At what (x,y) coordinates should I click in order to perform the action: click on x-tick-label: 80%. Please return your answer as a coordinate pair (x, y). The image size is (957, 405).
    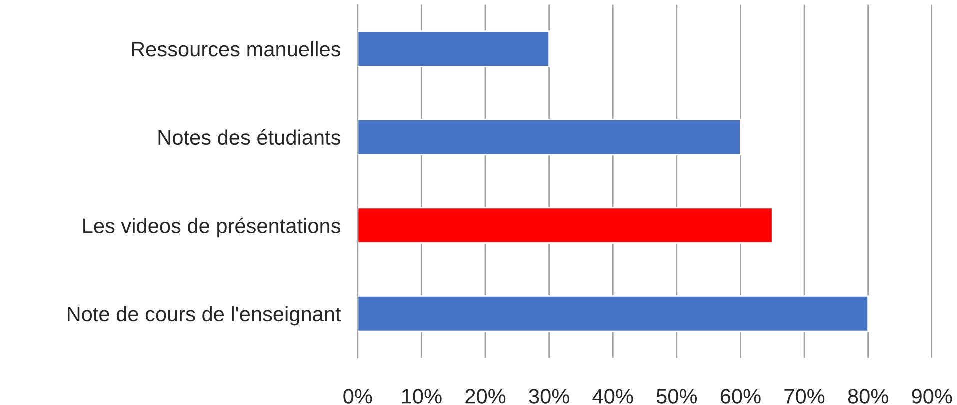
    Looking at the image, I should click on (868, 396).